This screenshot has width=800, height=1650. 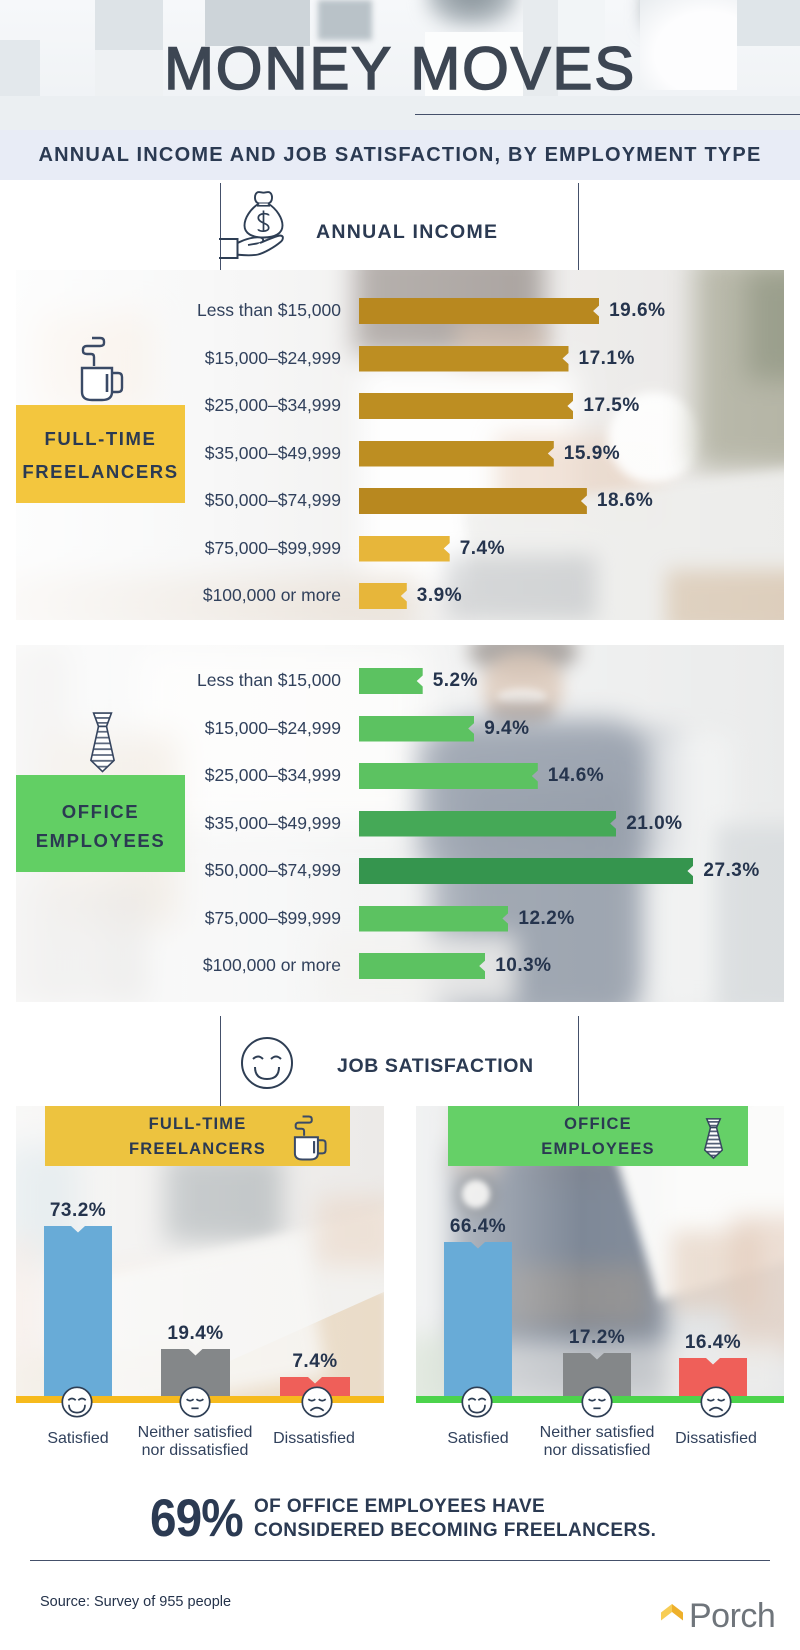 I want to click on svg-text: Porch, so click(x=732, y=1615).